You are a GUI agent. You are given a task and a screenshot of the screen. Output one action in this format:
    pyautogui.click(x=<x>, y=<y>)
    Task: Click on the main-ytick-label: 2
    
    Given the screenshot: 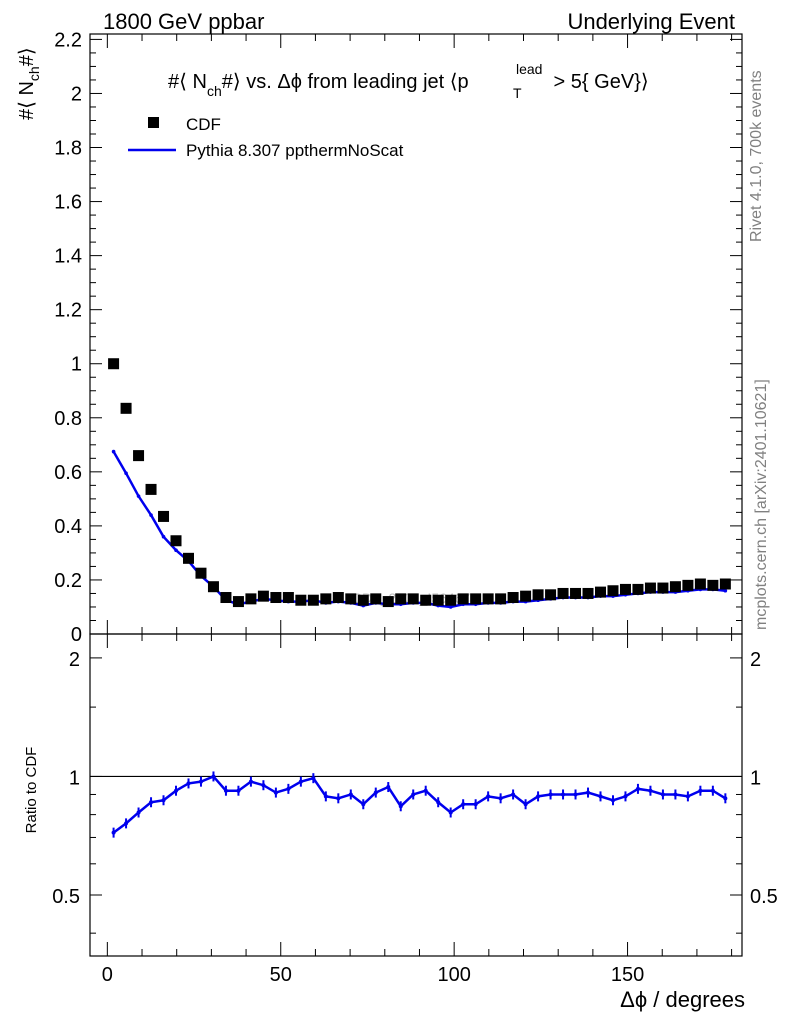 What is the action you would take?
    pyautogui.click(x=76, y=94)
    